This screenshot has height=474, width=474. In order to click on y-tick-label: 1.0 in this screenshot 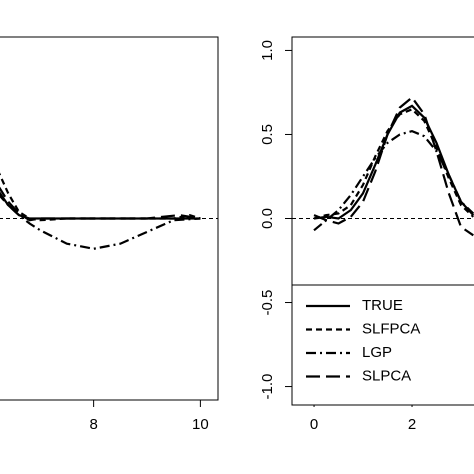, I will do `click(267, 50)`.